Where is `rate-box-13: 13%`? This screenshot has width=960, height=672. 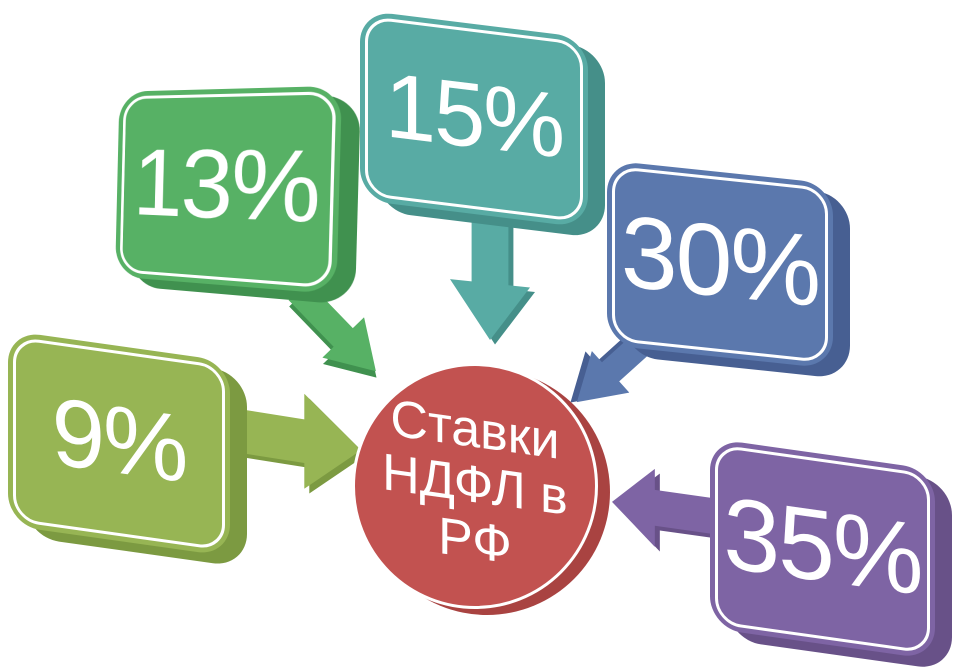 rate-box-13: 13% is located at coordinates (238, 195).